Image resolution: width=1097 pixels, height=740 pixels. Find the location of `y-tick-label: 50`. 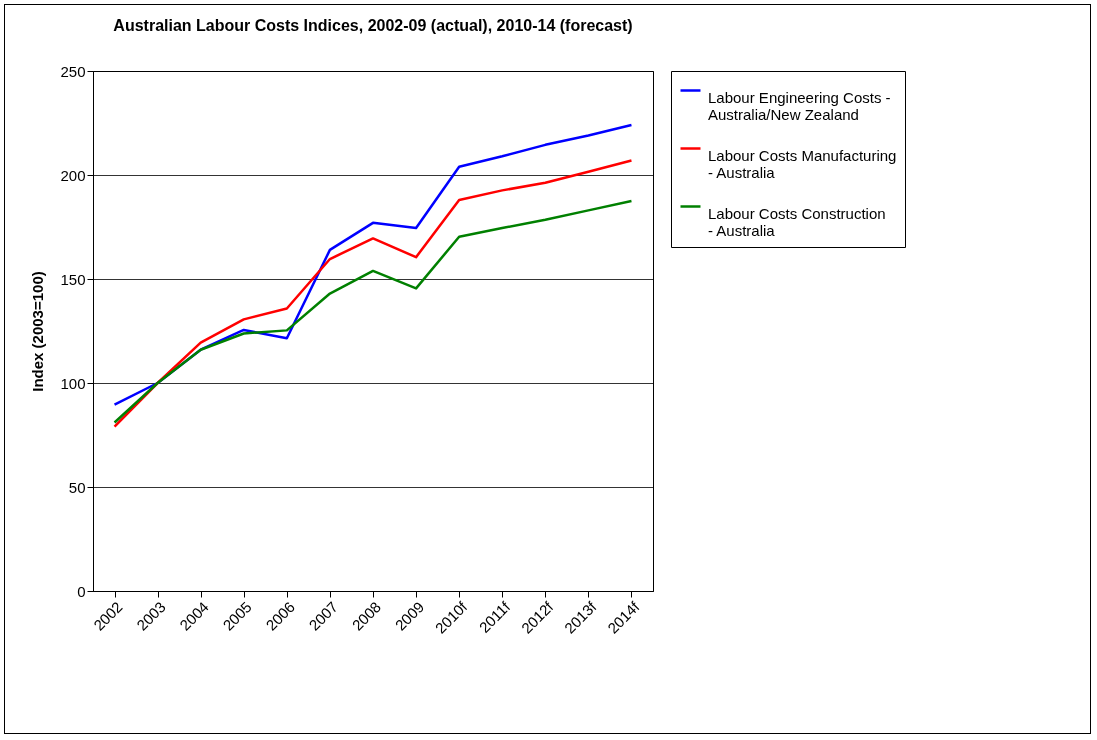

y-tick-label: 50 is located at coordinates (77, 487).